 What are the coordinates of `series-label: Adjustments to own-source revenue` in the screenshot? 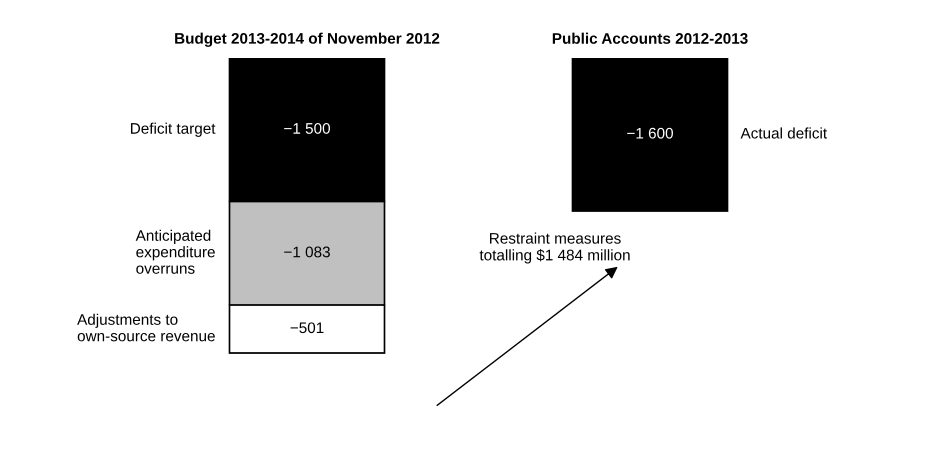 It's located at (146, 328).